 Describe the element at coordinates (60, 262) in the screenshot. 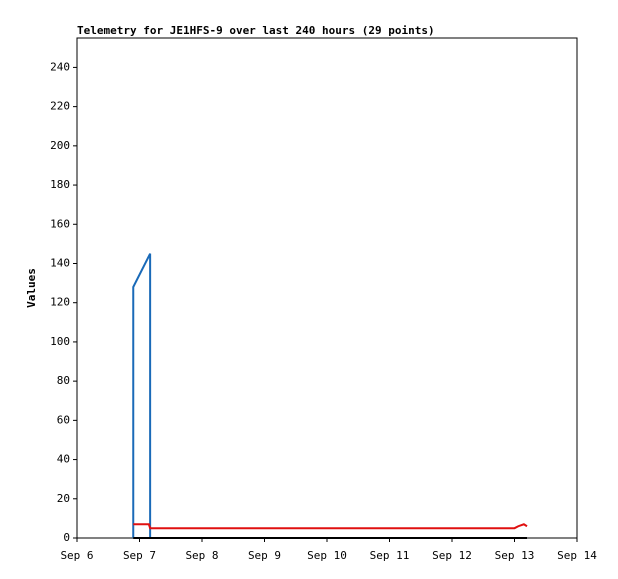

I see `y-tick-label: 140` at that location.